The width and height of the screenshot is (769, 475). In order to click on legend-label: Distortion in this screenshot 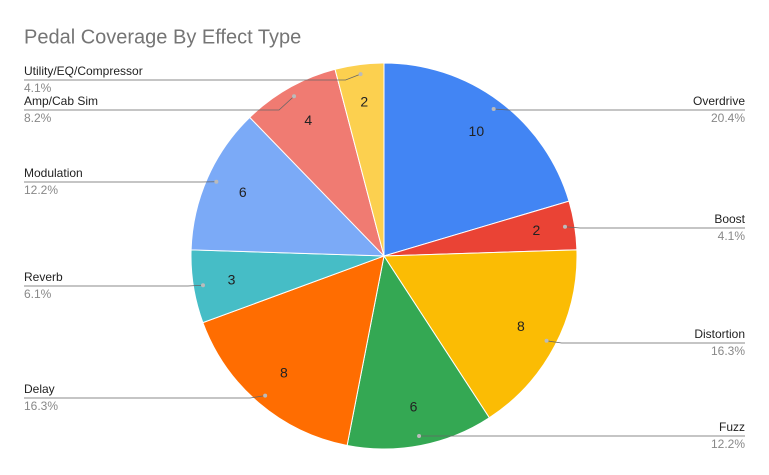, I will do `click(719, 334)`.